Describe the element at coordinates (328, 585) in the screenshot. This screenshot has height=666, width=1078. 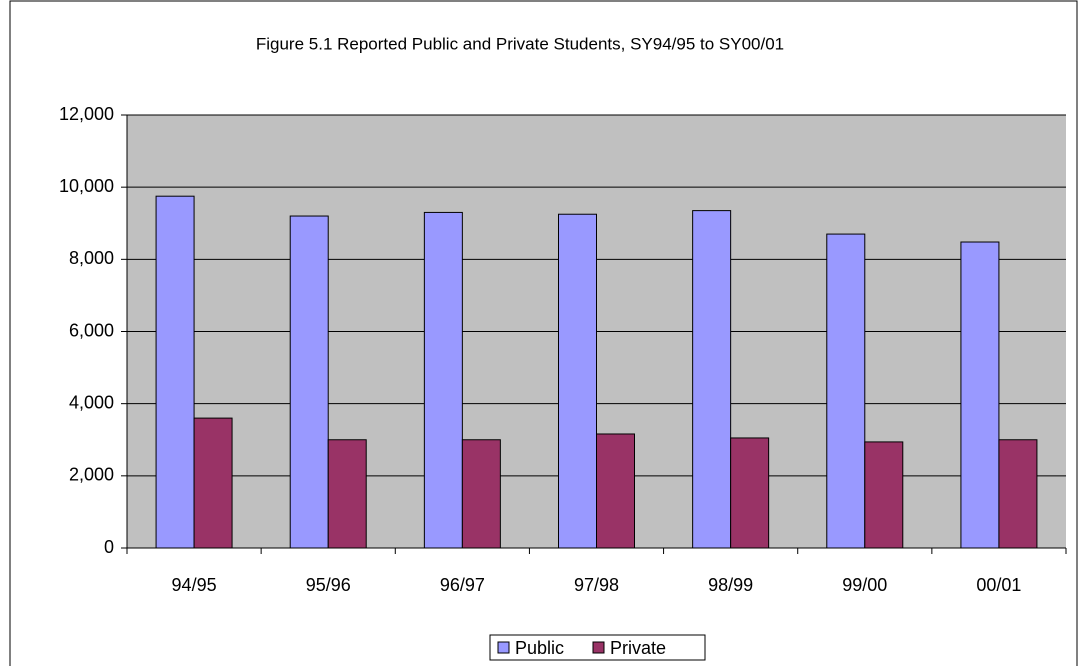
I see `x-tick-label: 95/96` at that location.